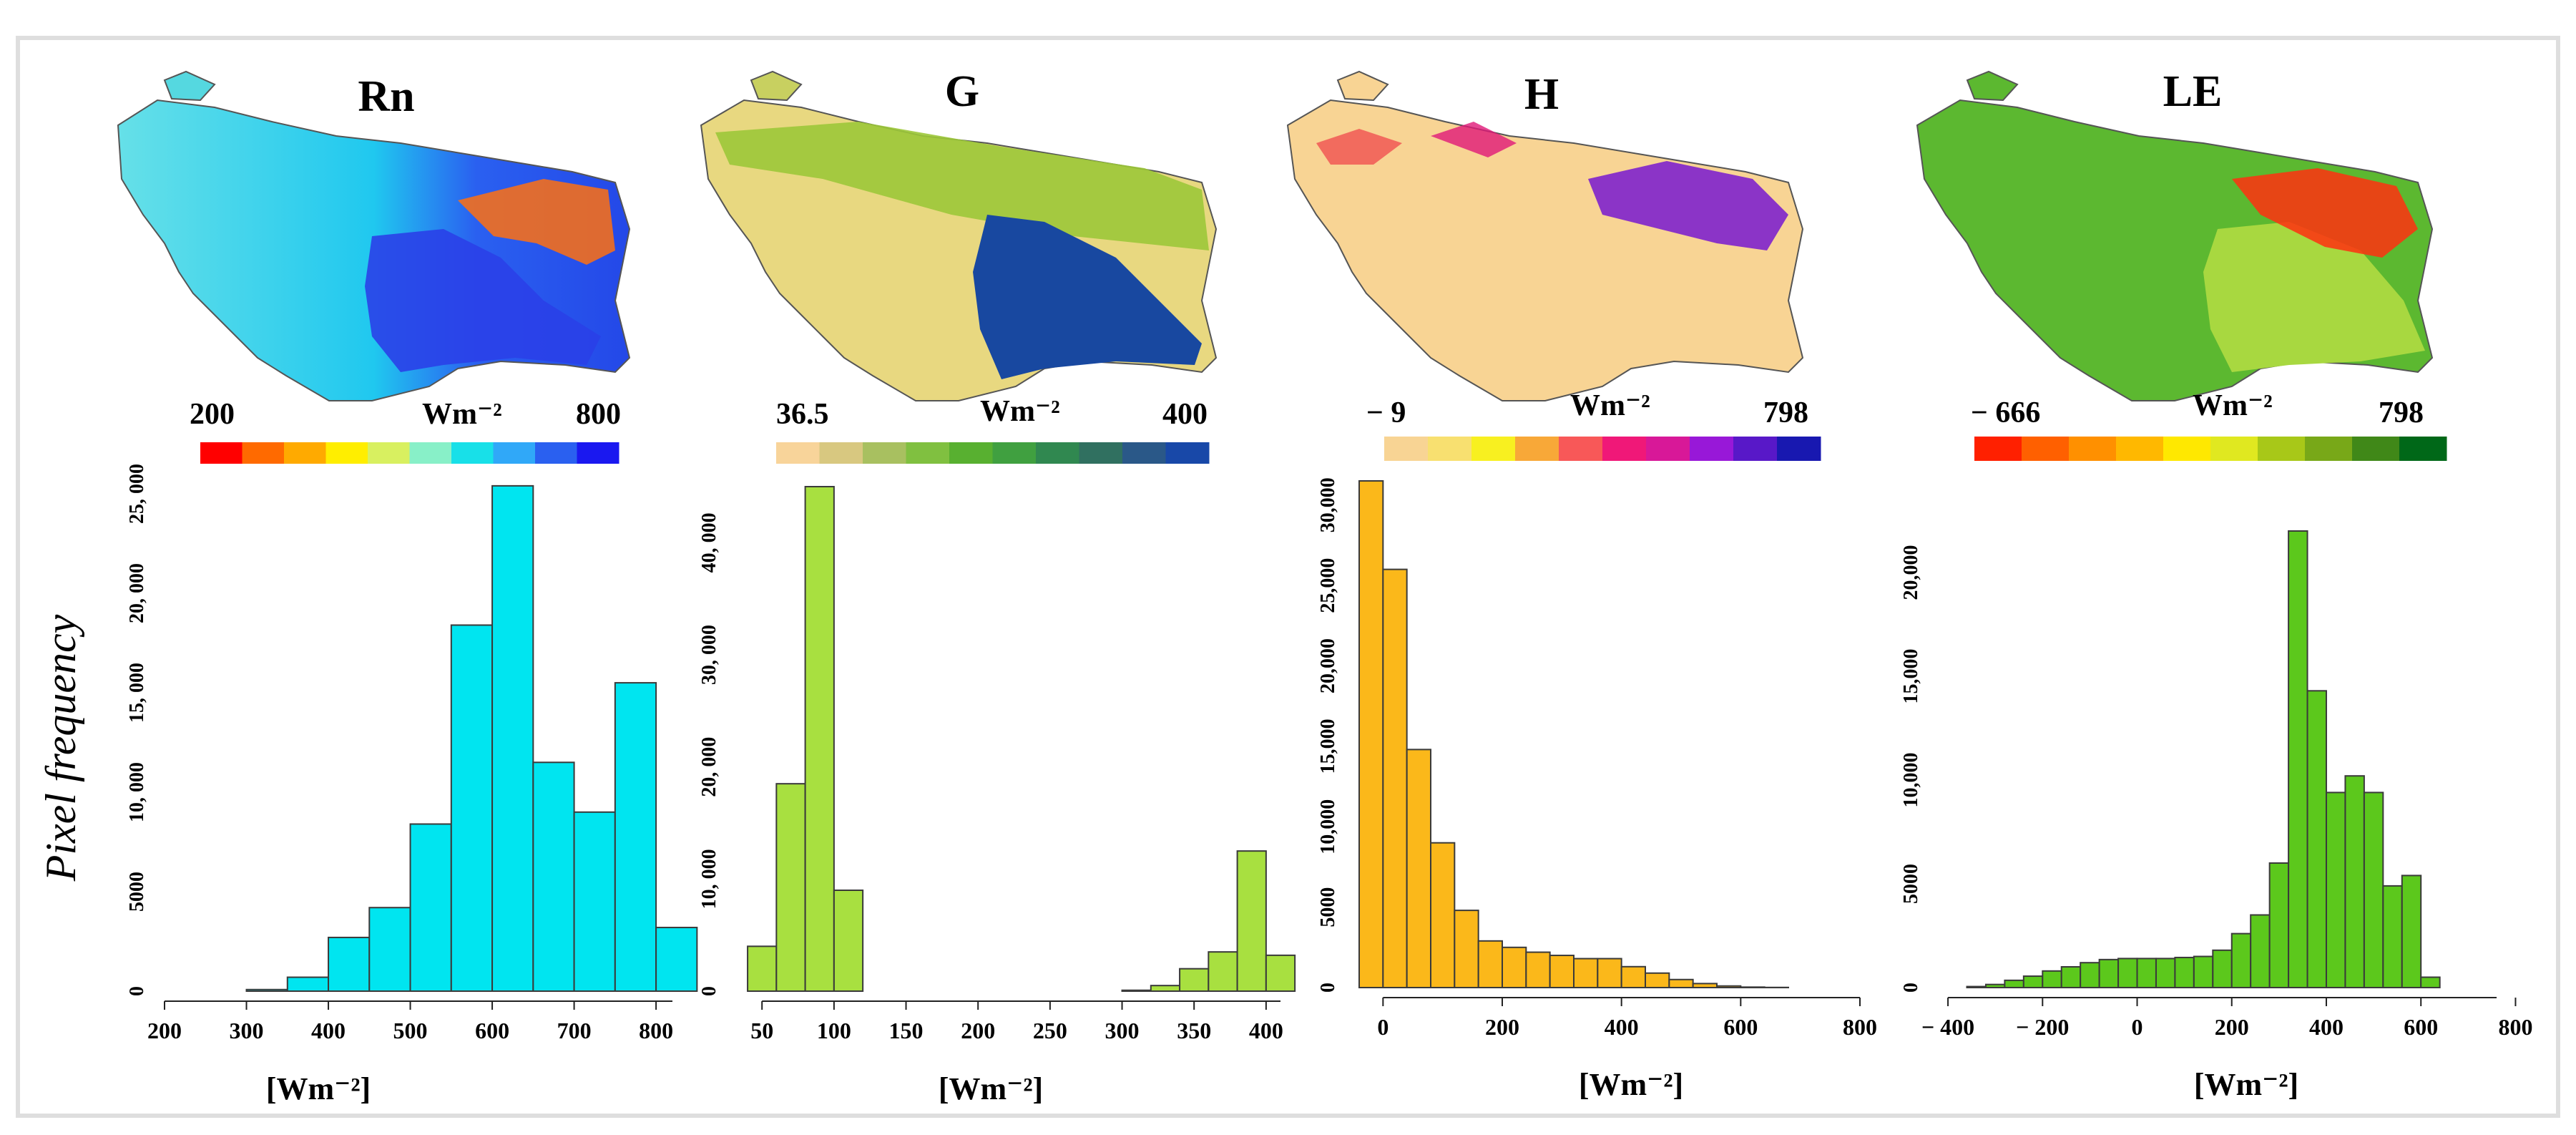 The width and height of the screenshot is (2576, 1135). What do you see at coordinates (991, 1088) in the screenshot?
I see `x-axis-label-g: [Wm⁻²]` at bounding box center [991, 1088].